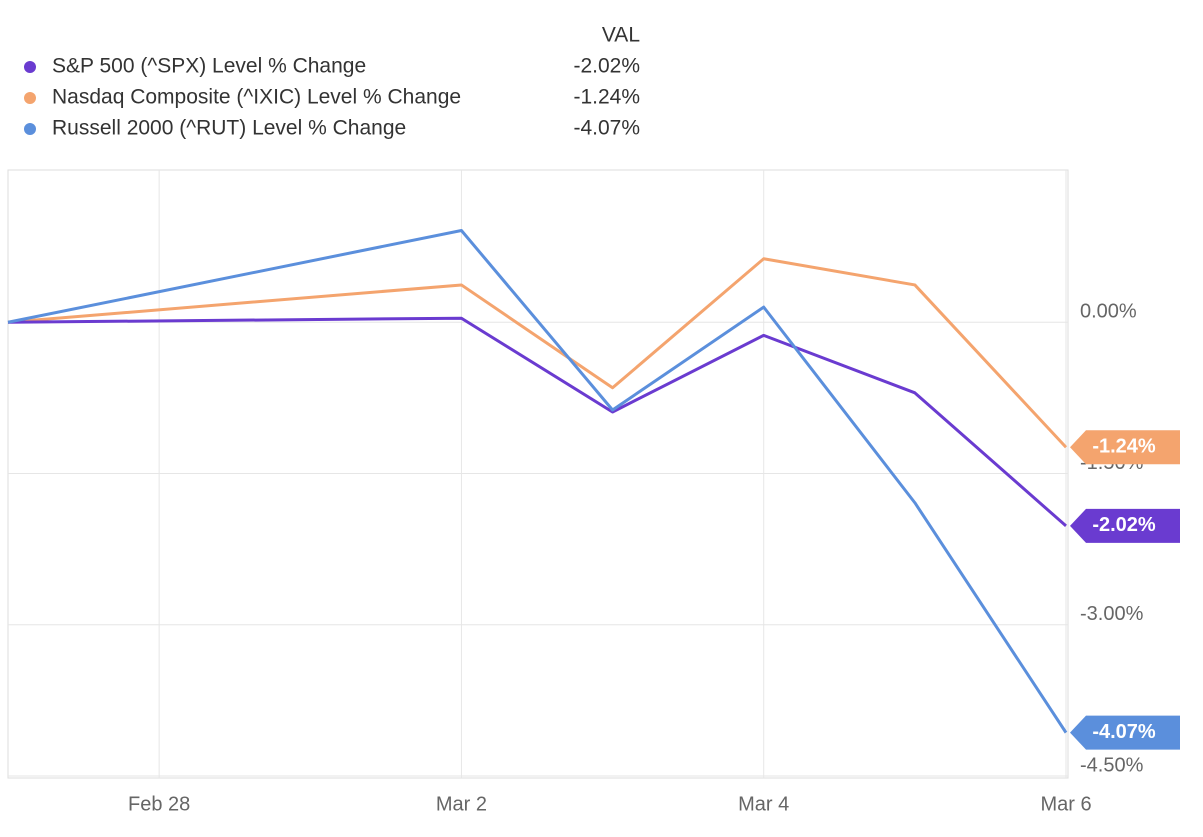 The width and height of the screenshot is (1203, 837). Describe the element at coordinates (209, 66) in the screenshot. I see `legend-label: S&P 500 (^SPX) Level % Change` at that location.